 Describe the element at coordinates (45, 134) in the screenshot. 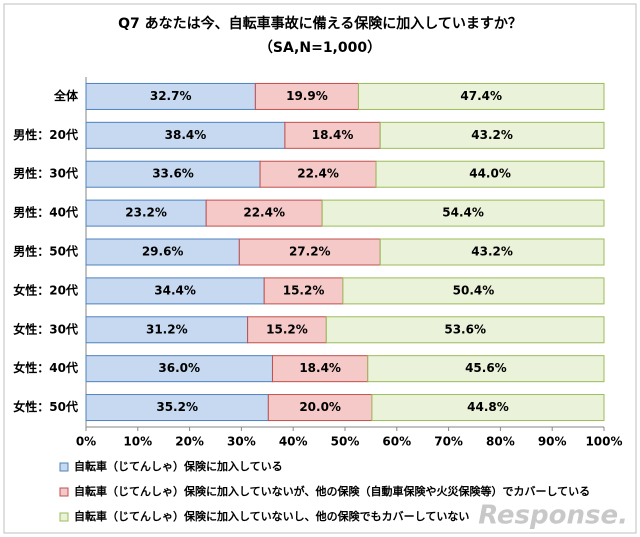

I see `y-tick-label: 男性：20代` at that location.